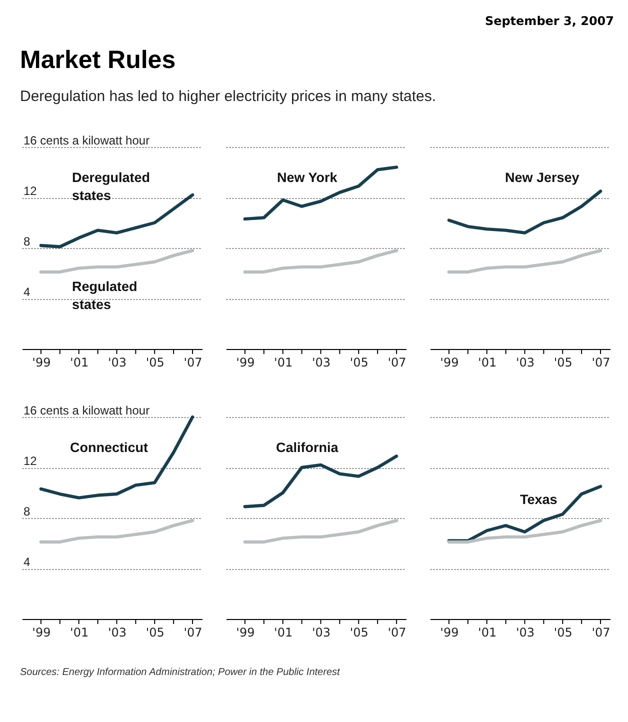 The height and width of the screenshot is (722, 628). I want to click on series-label: Deregulated states, so click(111, 186).